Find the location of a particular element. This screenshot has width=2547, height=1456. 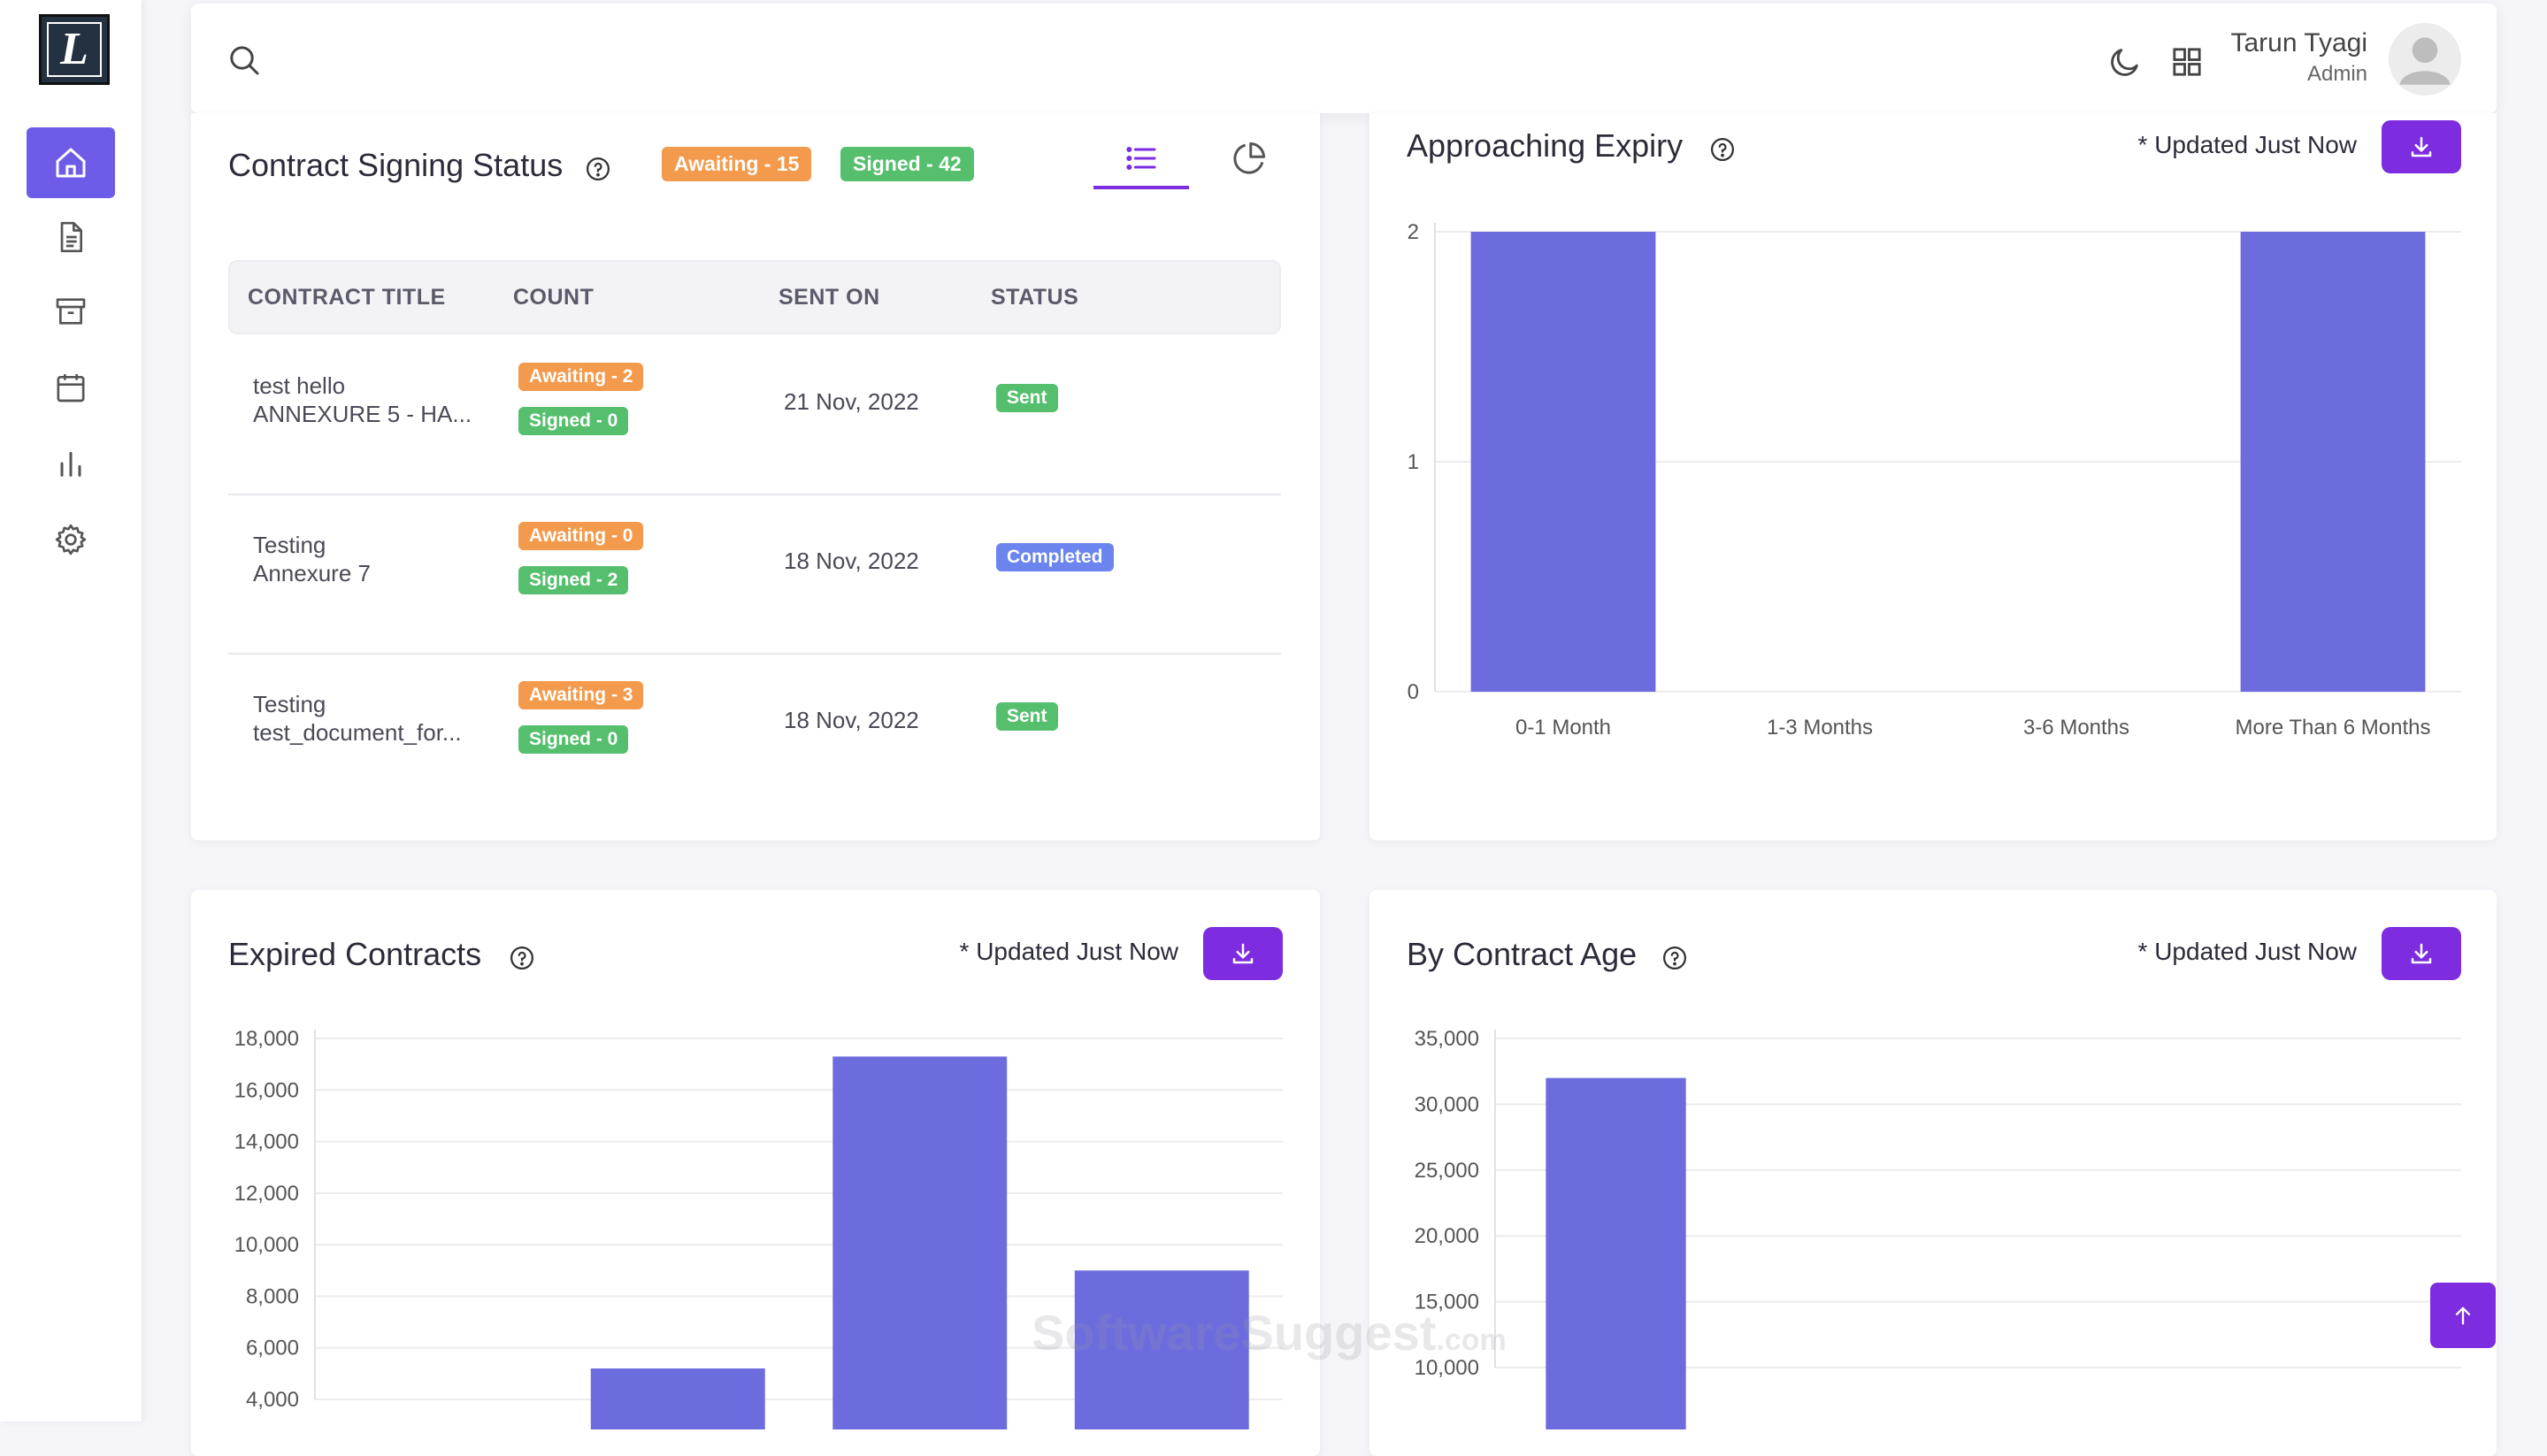

sidebar-item-calendar is located at coordinates (71, 387).